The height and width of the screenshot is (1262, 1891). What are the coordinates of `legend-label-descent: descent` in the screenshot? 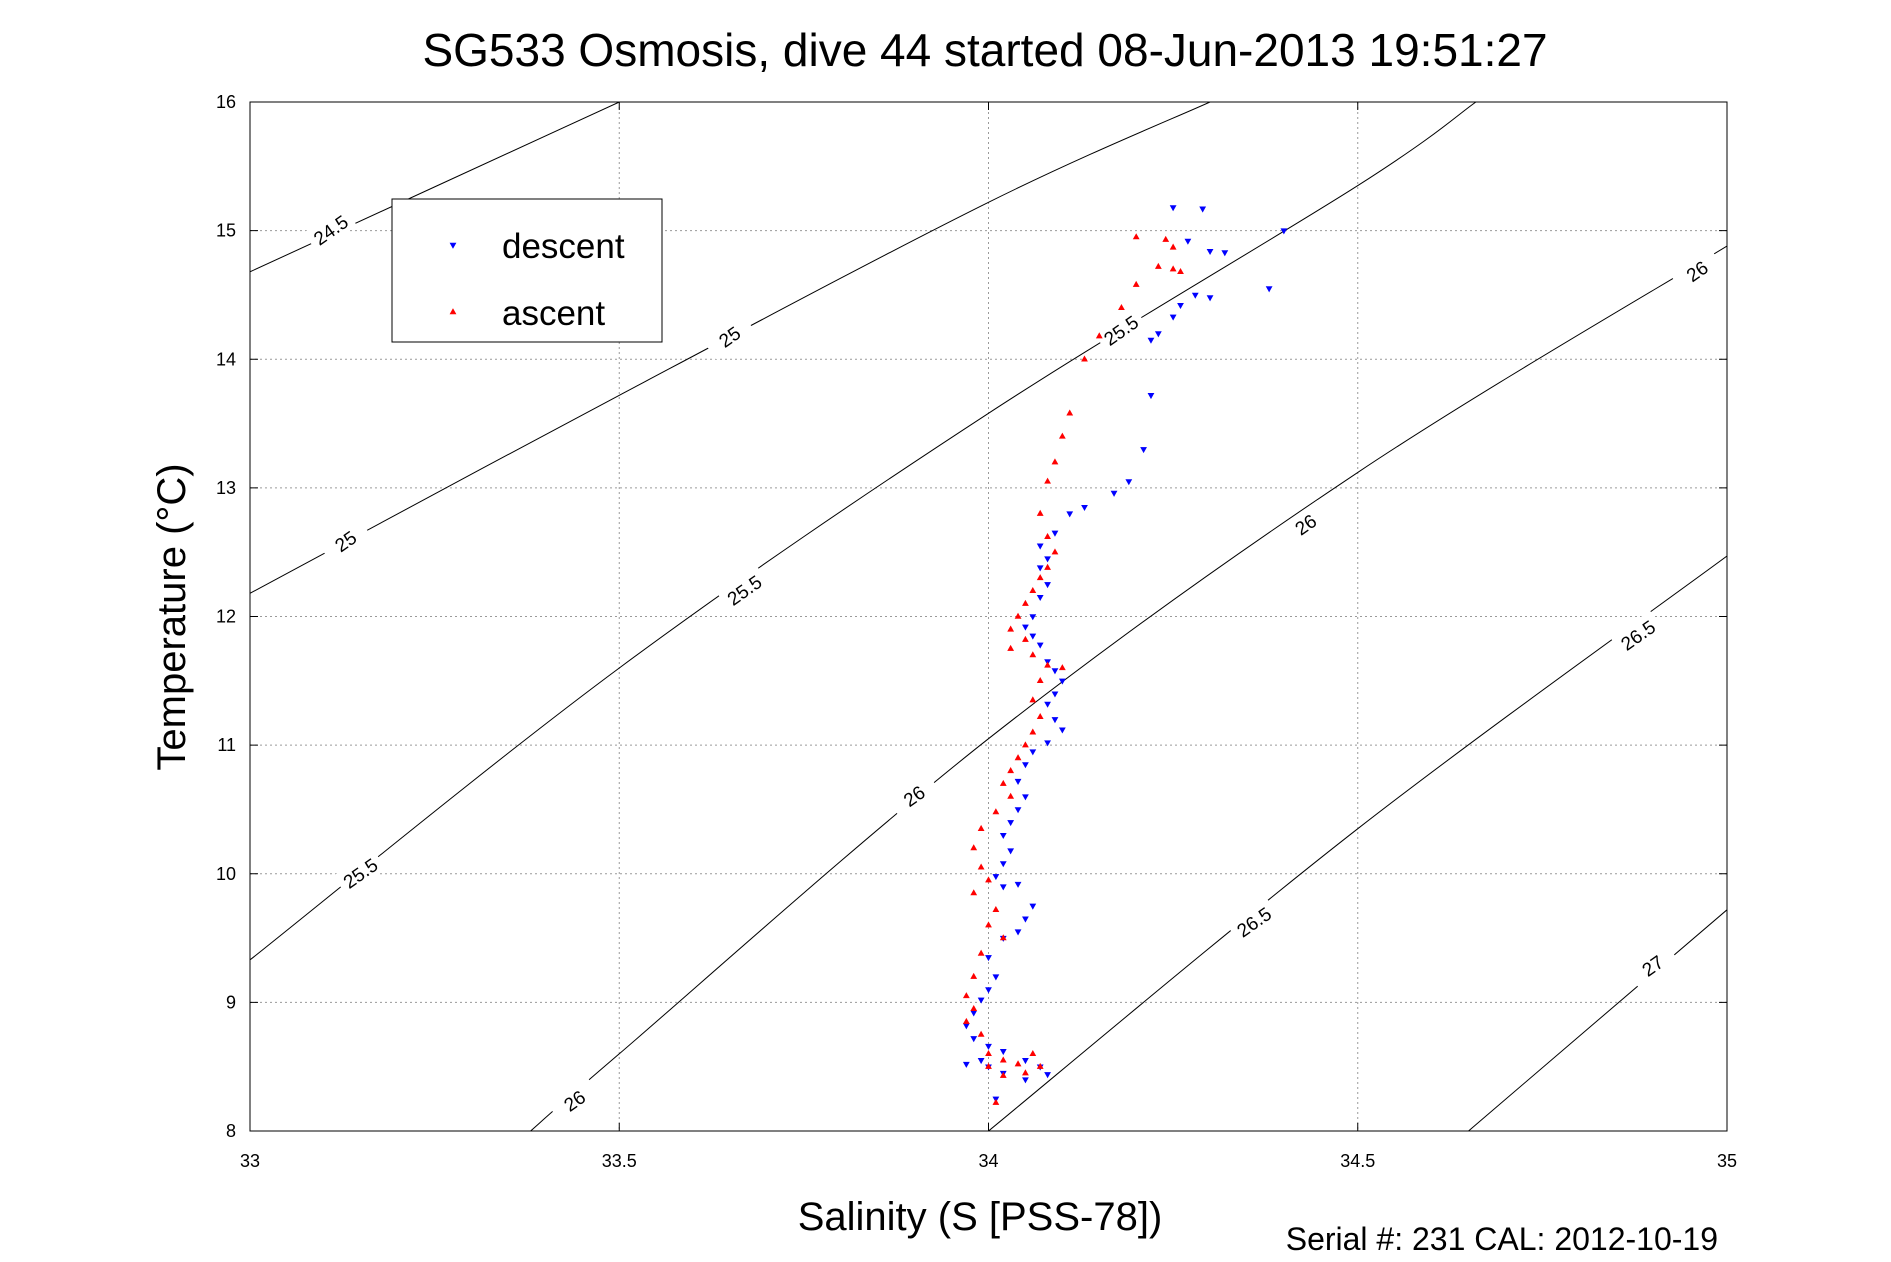 It's located at (563, 246).